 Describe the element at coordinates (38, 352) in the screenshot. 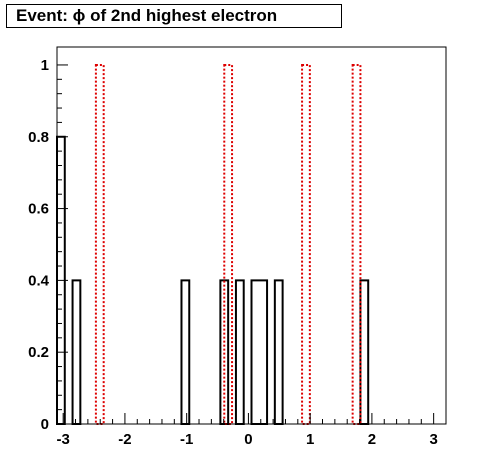

I see `y-tick-label: 0.2` at that location.